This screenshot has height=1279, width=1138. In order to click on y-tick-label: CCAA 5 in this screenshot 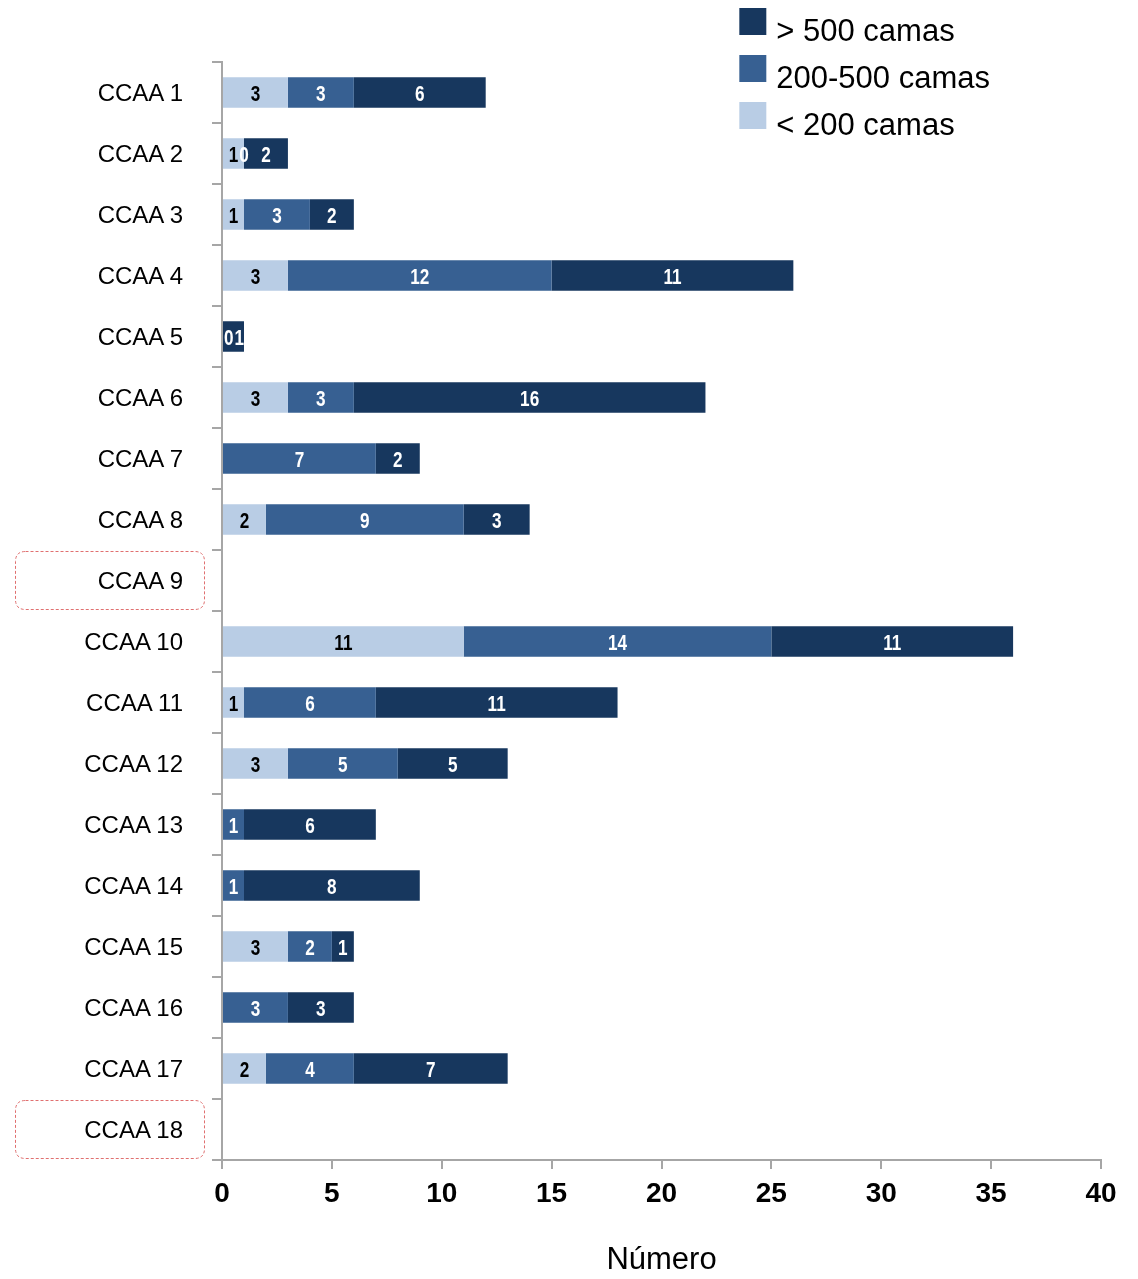, I will do `click(139, 336)`.